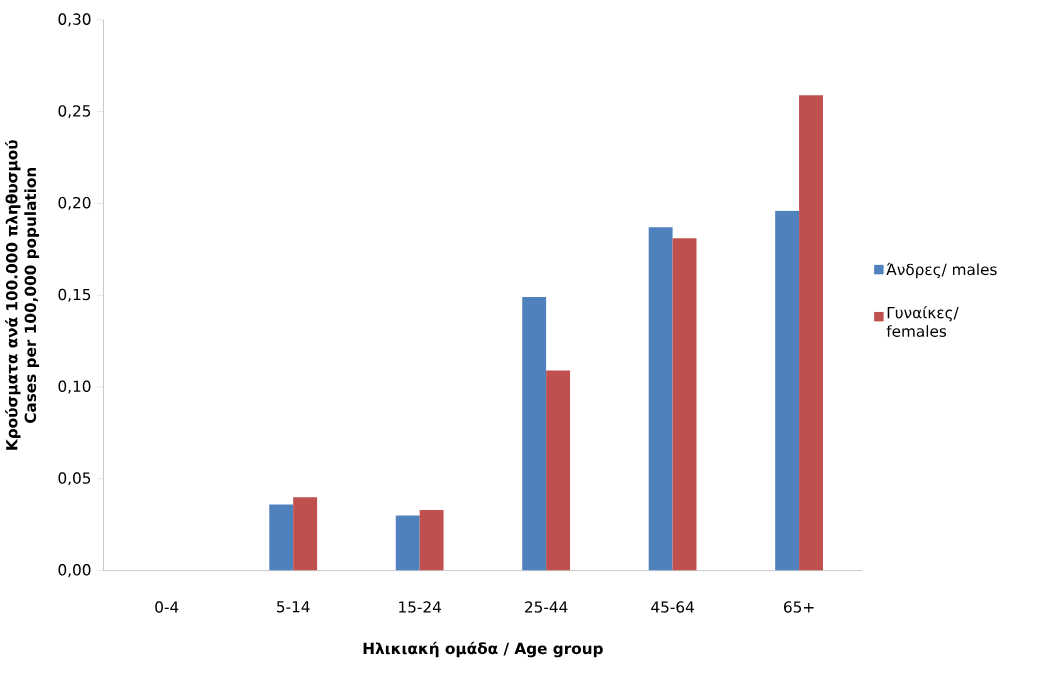 The height and width of the screenshot is (678, 1058). What do you see at coordinates (546, 607) in the screenshot?
I see `x-tick-label: 25-44` at bounding box center [546, 607].